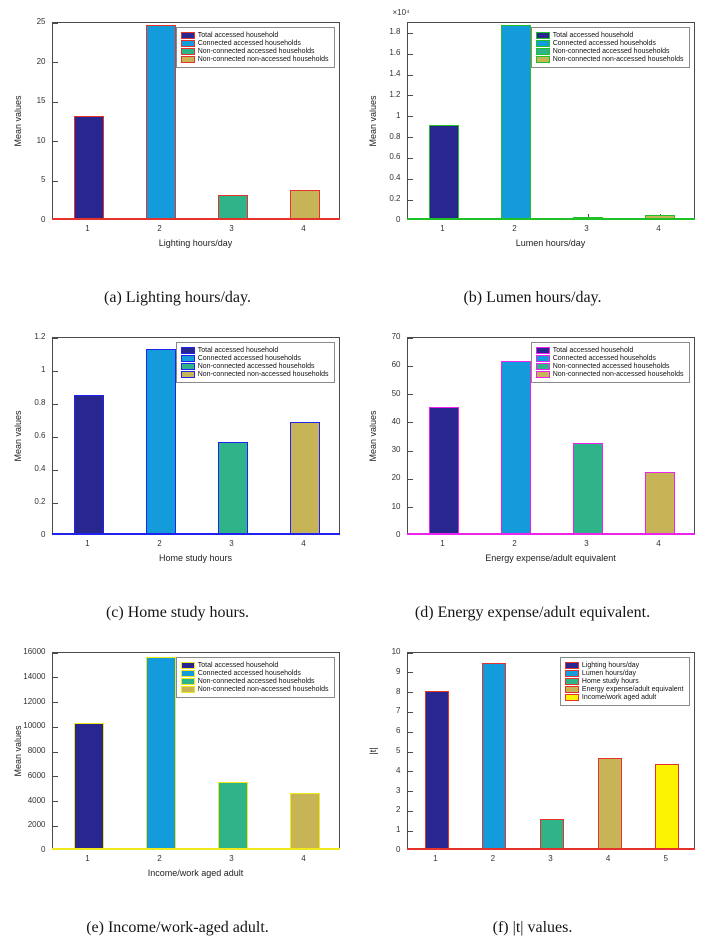  I want to click on legend-item: Non-connected non-accessed households, so click(609, 59).